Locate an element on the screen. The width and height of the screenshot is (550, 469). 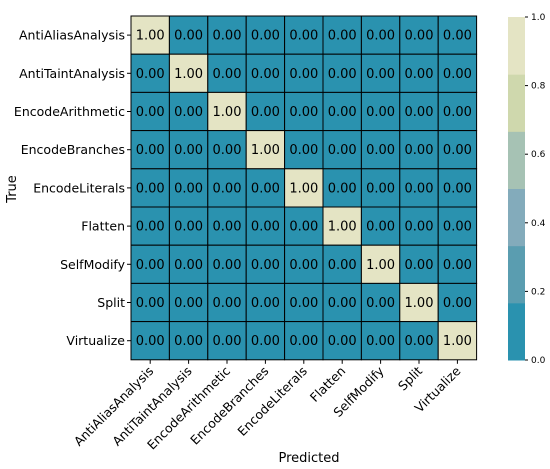
colorbar-tick-label: 0.8 is located at coordinates (538, 87).